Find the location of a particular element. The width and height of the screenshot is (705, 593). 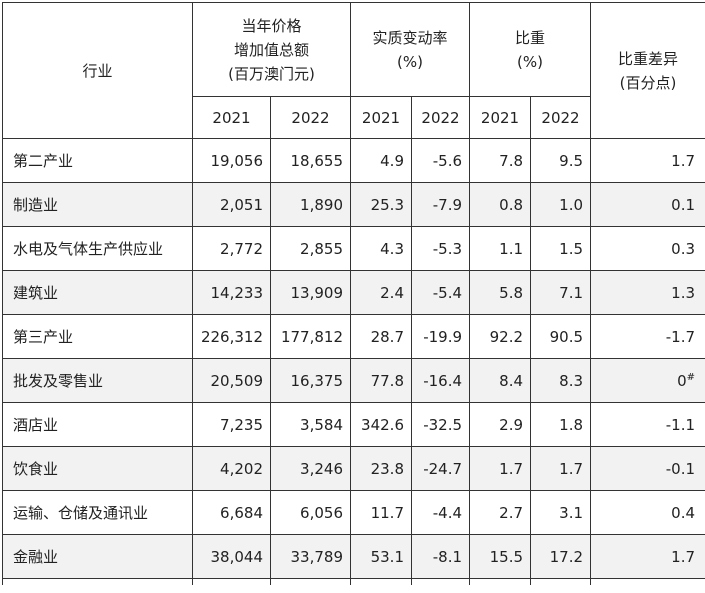

share-diff-cell-value: 0 is located at coordinates (682, 381).